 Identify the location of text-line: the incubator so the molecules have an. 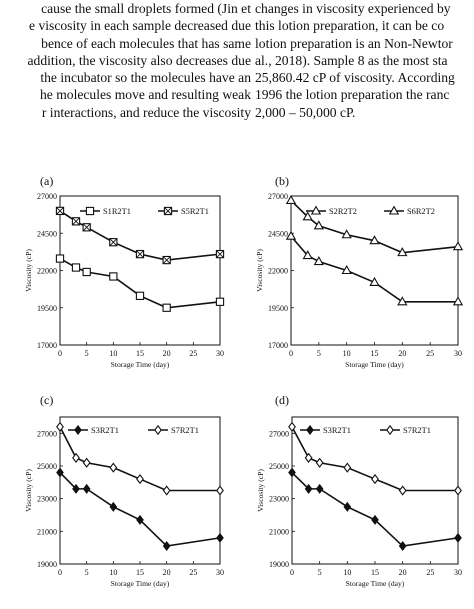
(145, 78).